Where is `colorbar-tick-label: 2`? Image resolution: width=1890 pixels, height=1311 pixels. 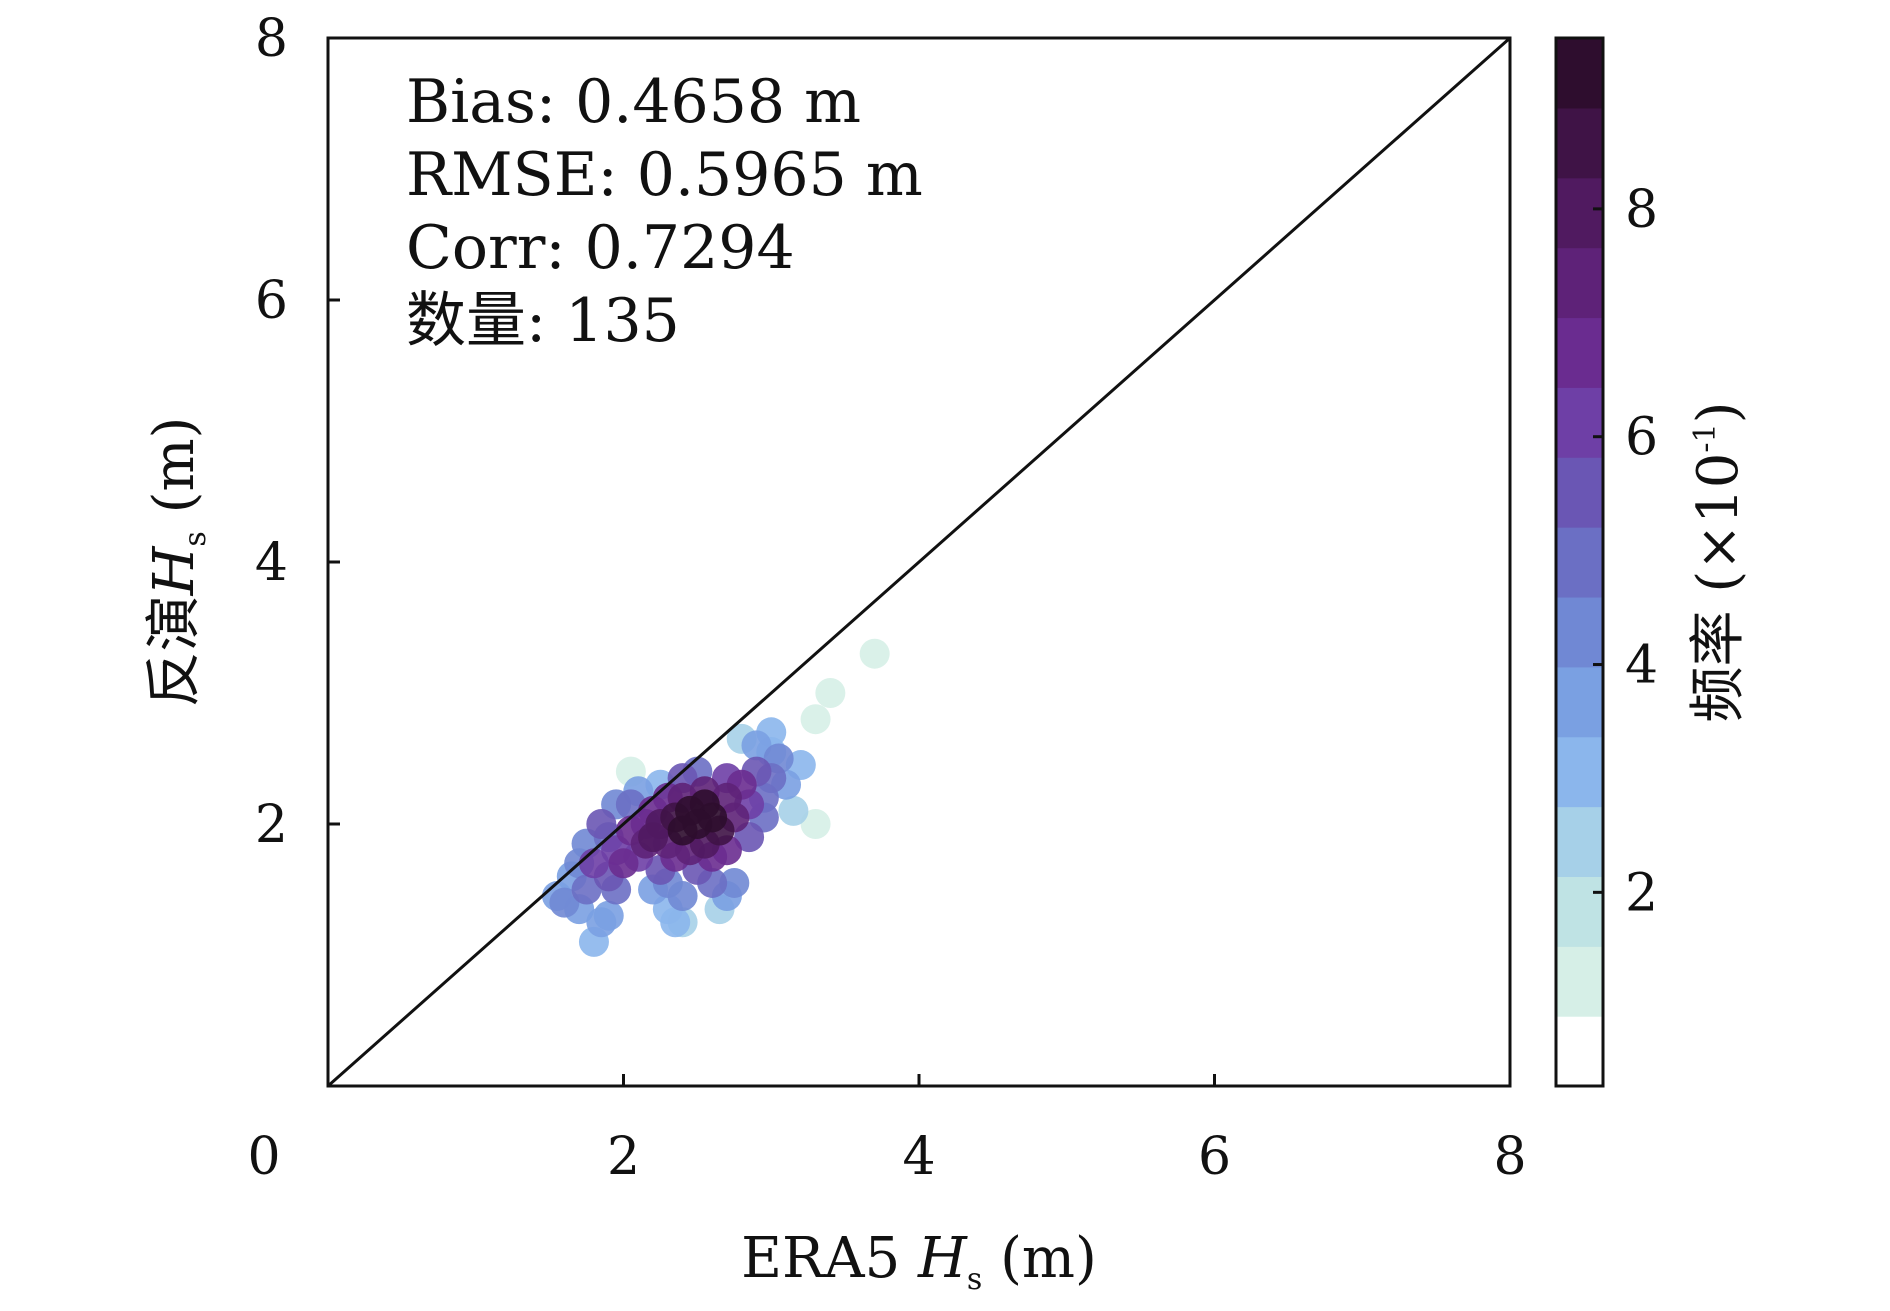 colorbar-tick-label: 2 is located at coordinates (1641, 893).